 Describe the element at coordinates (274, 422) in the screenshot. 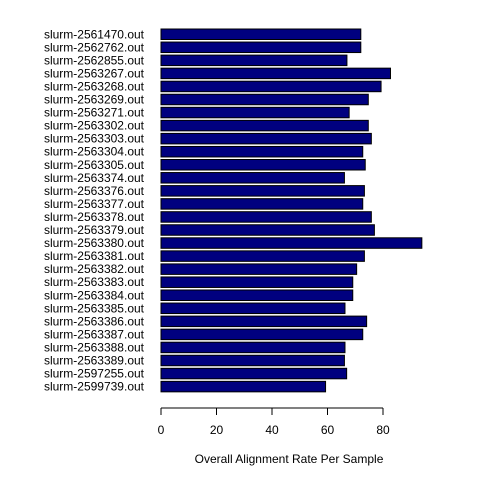

I see `x-axis: 0 20 40 60 80` at that location.